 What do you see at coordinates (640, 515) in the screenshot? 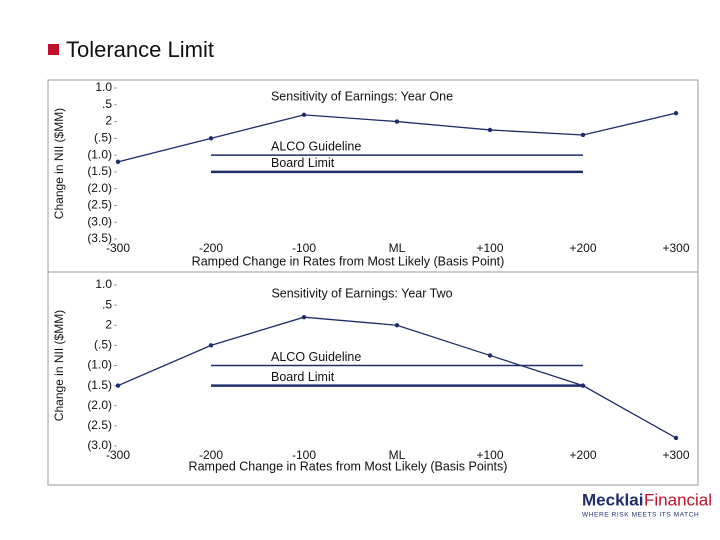
I see `logo-tagline: WHERE RISK MEETS ITS MATCH` at bounding box center [640, 515].